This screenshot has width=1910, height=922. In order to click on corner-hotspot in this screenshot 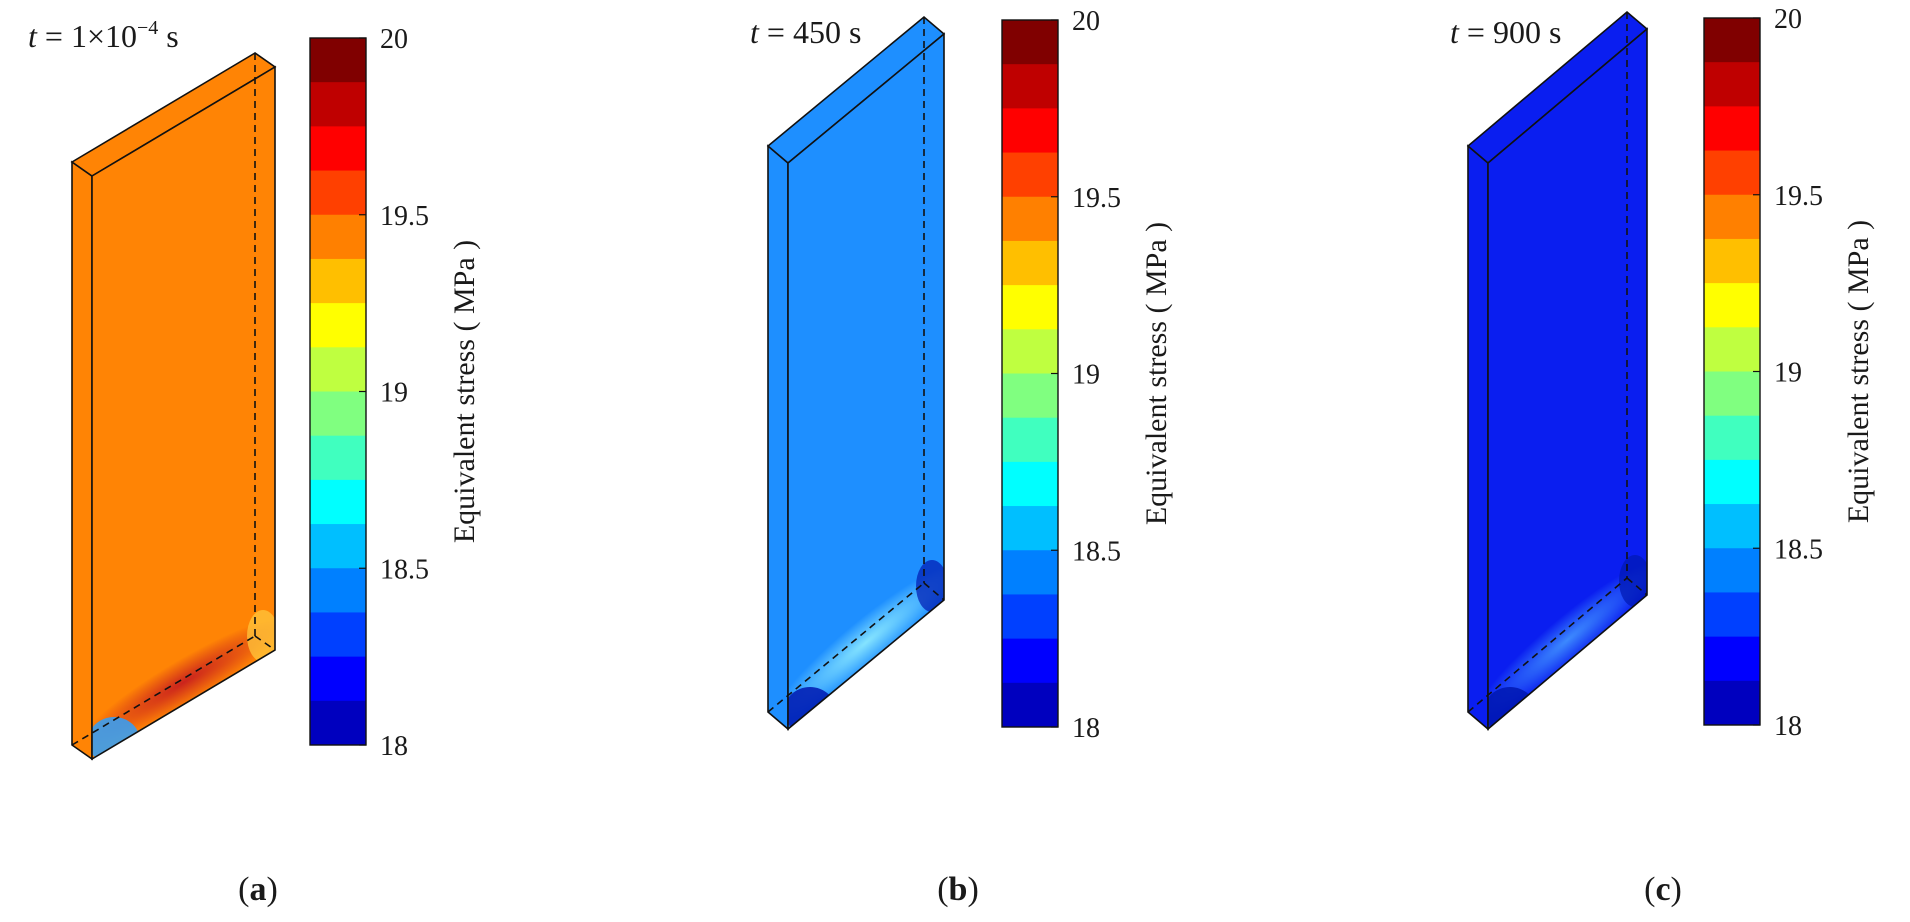, I will do `click(116, 738)`.